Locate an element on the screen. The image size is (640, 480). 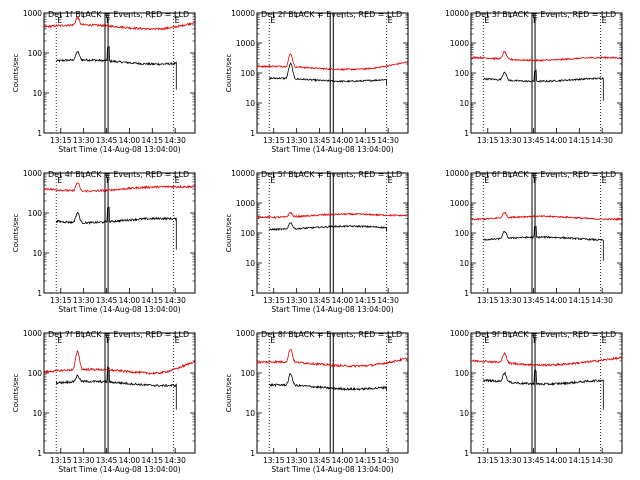
panel-title: Det 1f BLACK = Events, RED = LLD is located at coordinates (118, 14).